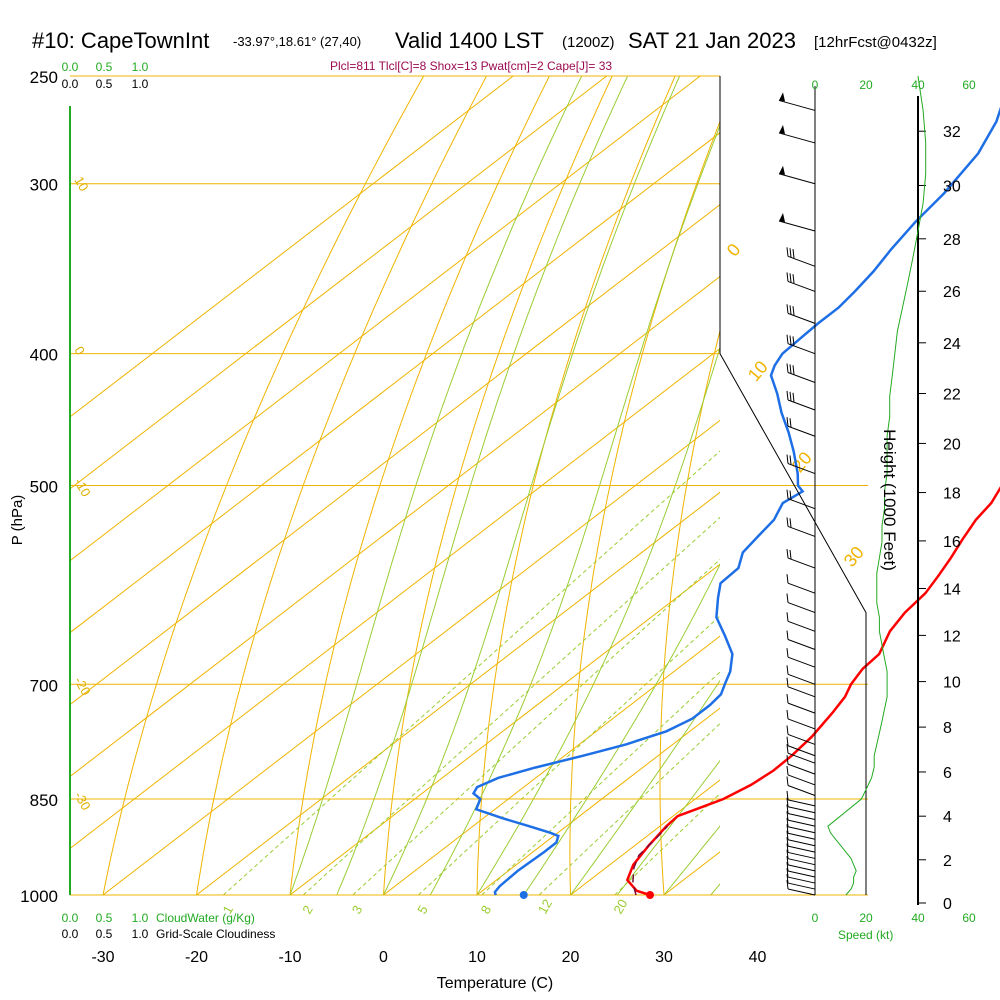 This screenshot has width=1000, height=1000. Describe the element at coordinates (140, 918) in the screenshot. I see `cloudwater-tick-bottom: 1.0` at that location.